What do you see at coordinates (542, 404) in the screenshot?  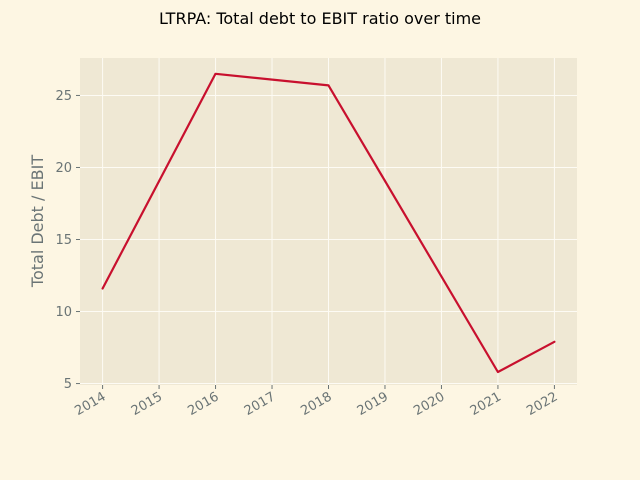 I see `x-tick-label: 2022` at bounding box center [542, 404].